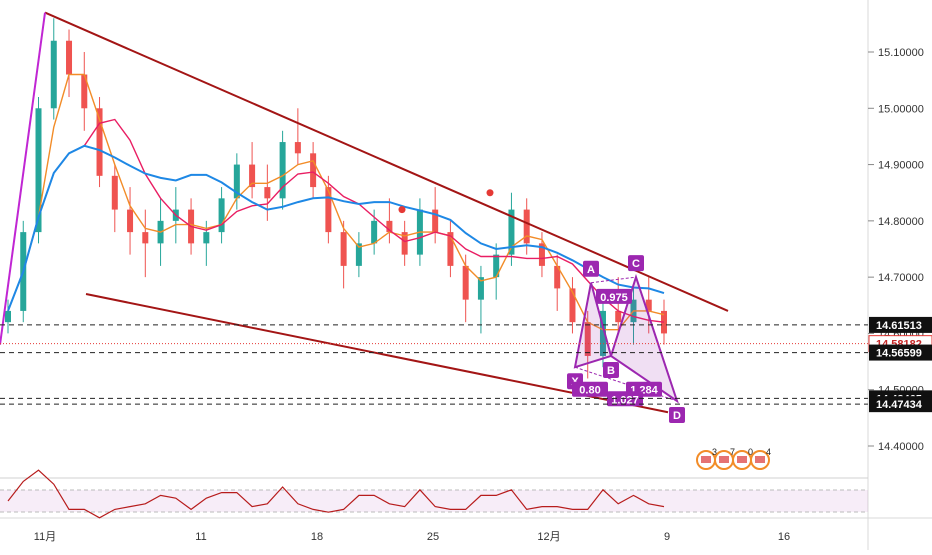  What do you see at coordinates (901, 447) in the screenshot?
I see `price-tick-label: 14.40000` at bounding box center [901, 447].